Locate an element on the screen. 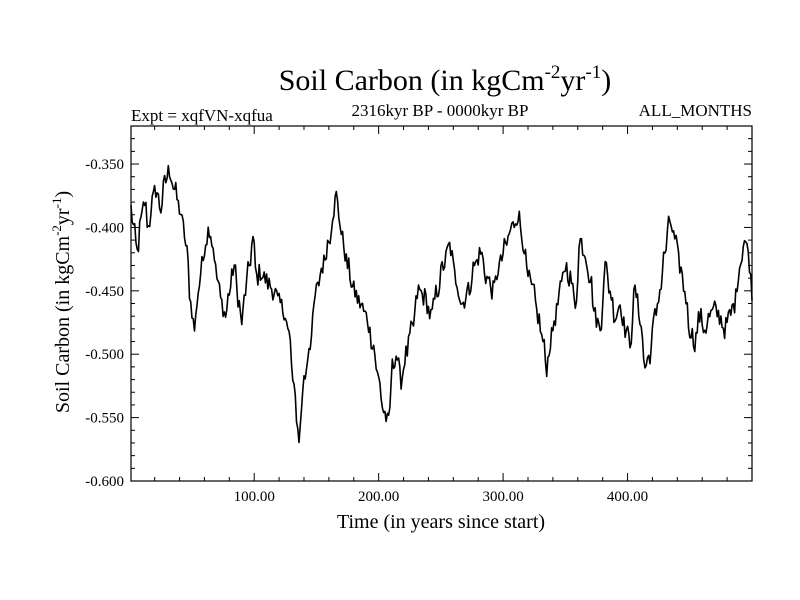  x-tick-label: 400.00 is located at coordinates (627, 497).